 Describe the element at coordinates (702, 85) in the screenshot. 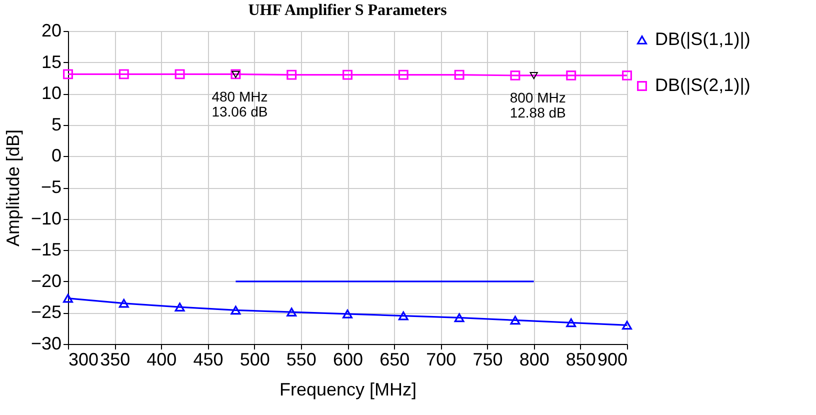

I see `legend-label: DB(|S(2,1)|)` at that location.